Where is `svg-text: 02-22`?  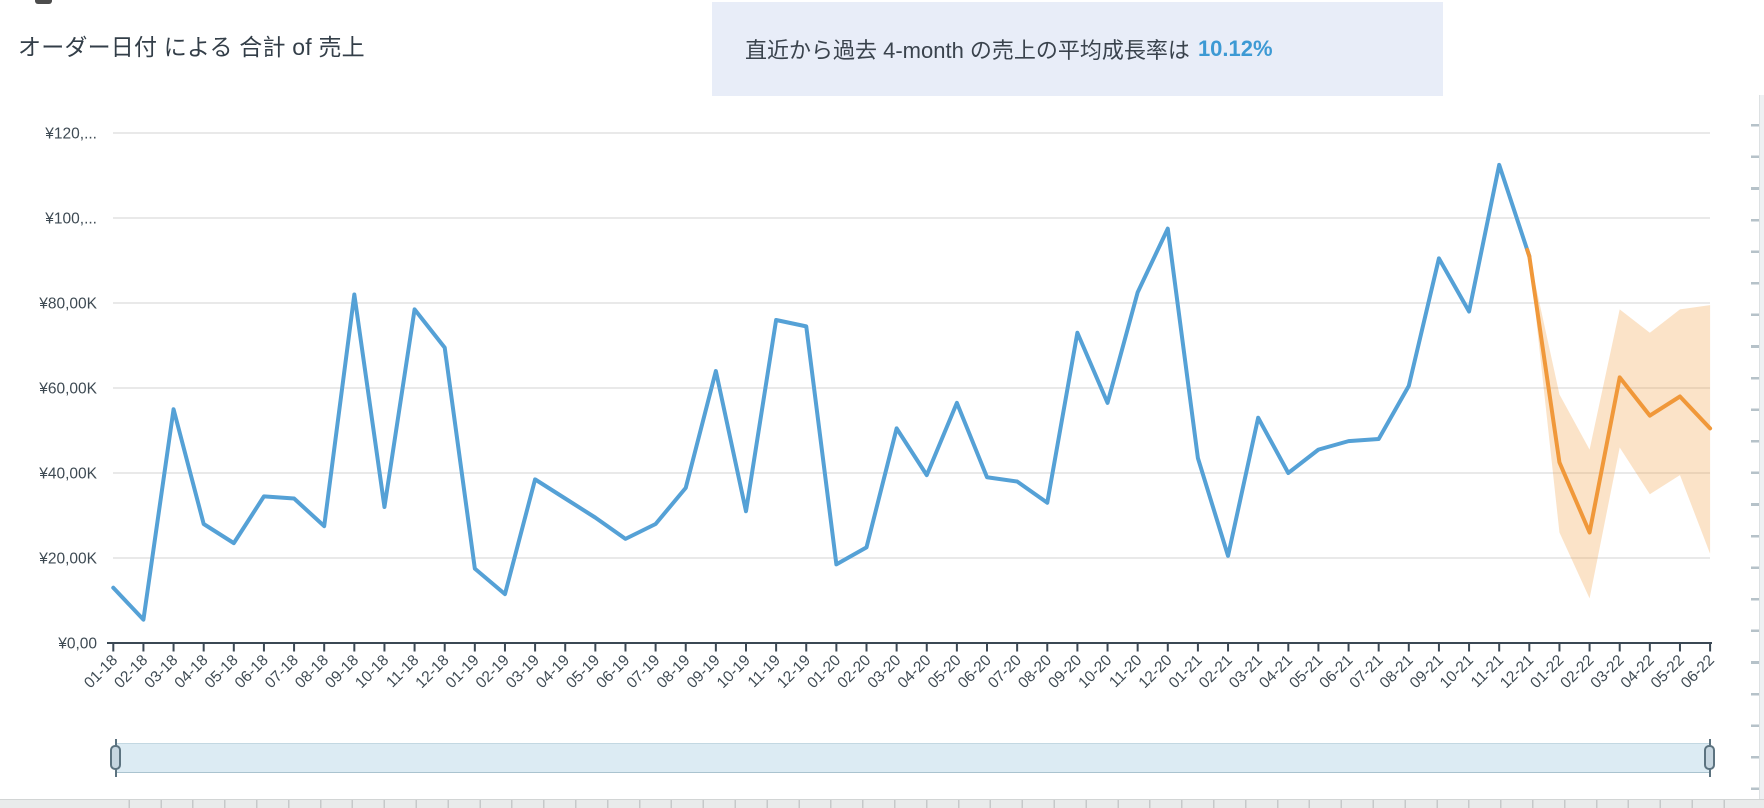
svg-text: 02-22 is located at coordinates (1577, 672).